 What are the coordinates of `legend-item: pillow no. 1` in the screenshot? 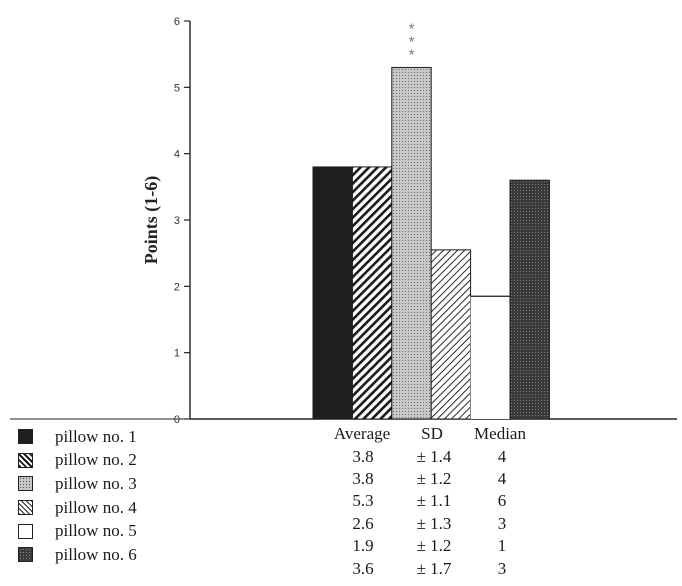 It's located at (70, 437).